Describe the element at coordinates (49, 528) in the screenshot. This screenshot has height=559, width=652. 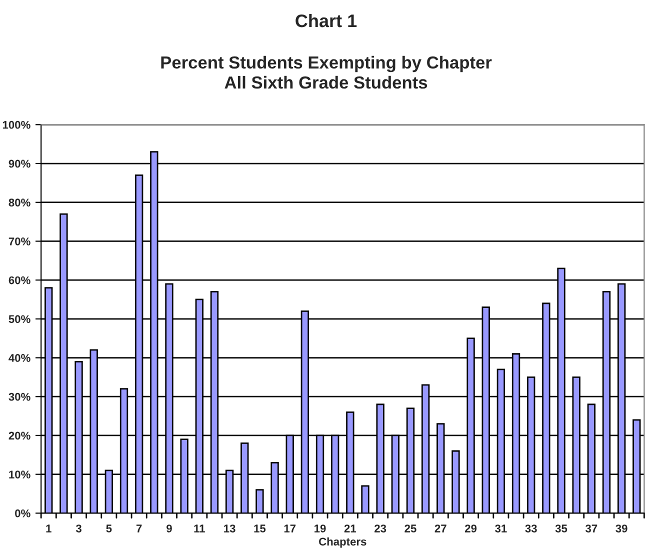
I see `x-tick-label: 1` at that location.